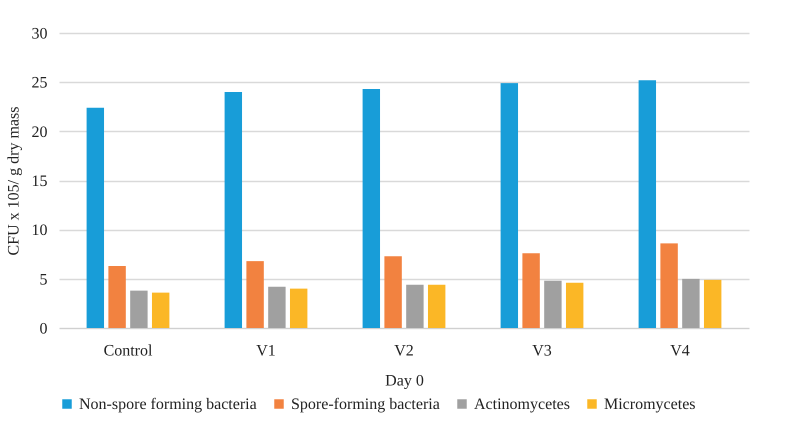 Image resolution: width=792 pixels, height=439 pixels. I want to click on y-tick-label: 5, so click(44, 279).